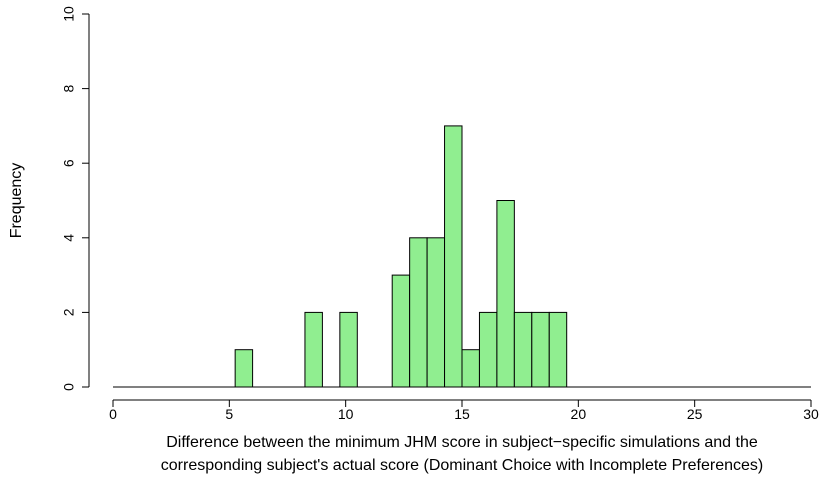  Describe the element at coordinates (75, 198) in the screenshot. I see `y-axis: 0 2 4 6 8 10` at that location.